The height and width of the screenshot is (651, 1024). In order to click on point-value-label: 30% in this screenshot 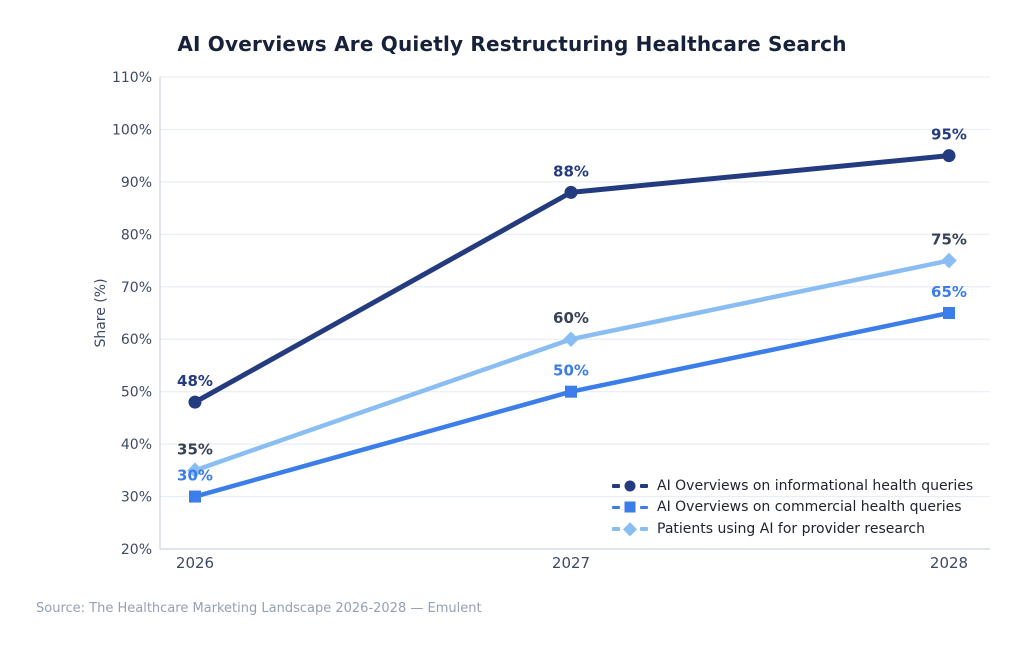, I will do `click(195, 476)`.